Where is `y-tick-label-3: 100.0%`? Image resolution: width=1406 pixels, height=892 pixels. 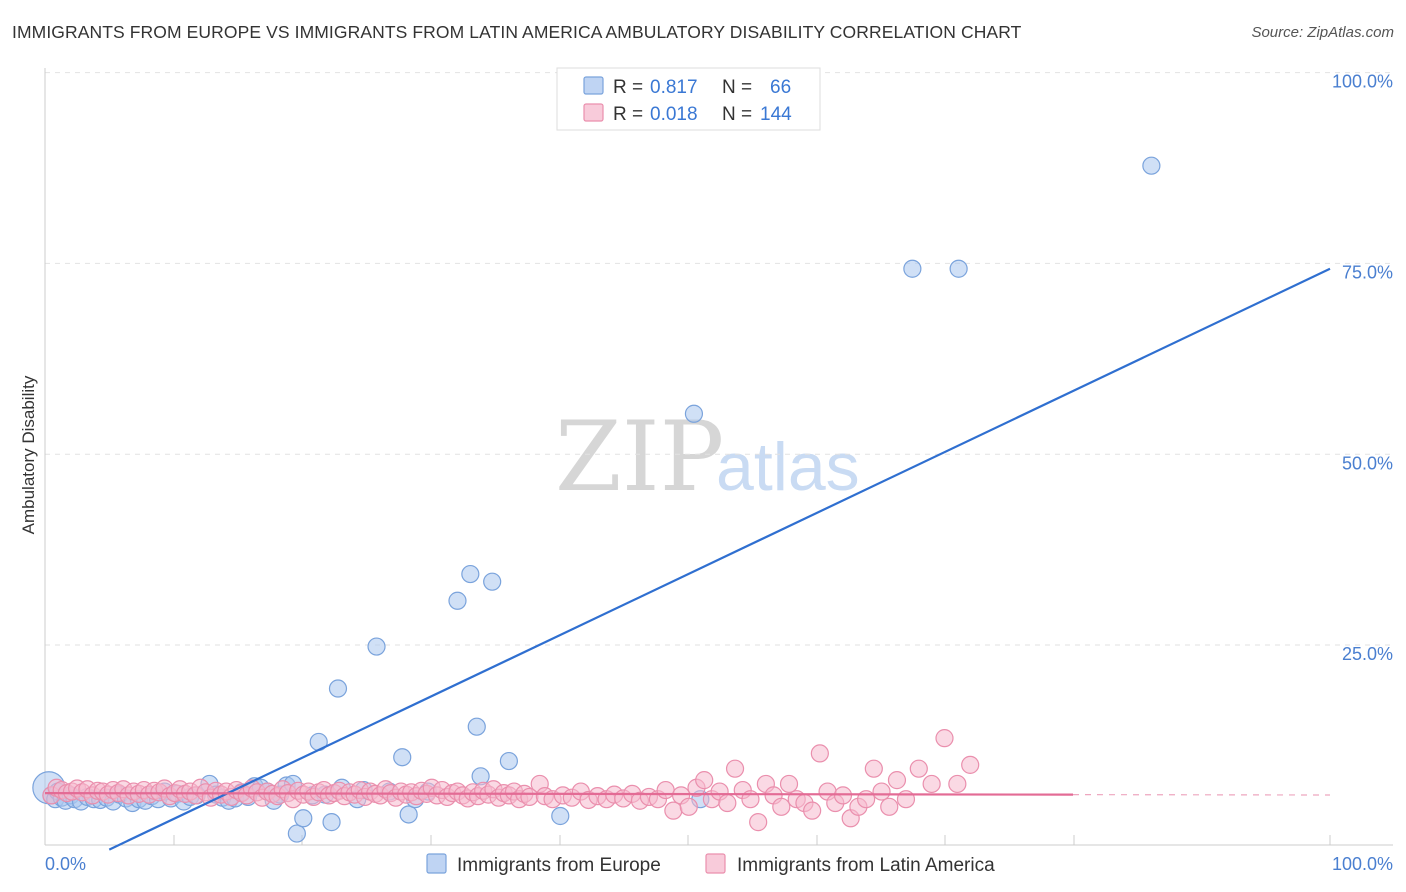
y-tick-label-3: 100.0% is located at coordinates (1362, 82).